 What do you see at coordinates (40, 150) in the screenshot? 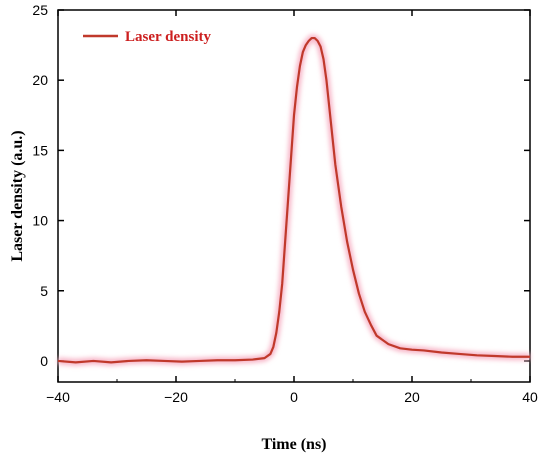
I see `y-tick-label: 15` at bounding box center [40, 150].